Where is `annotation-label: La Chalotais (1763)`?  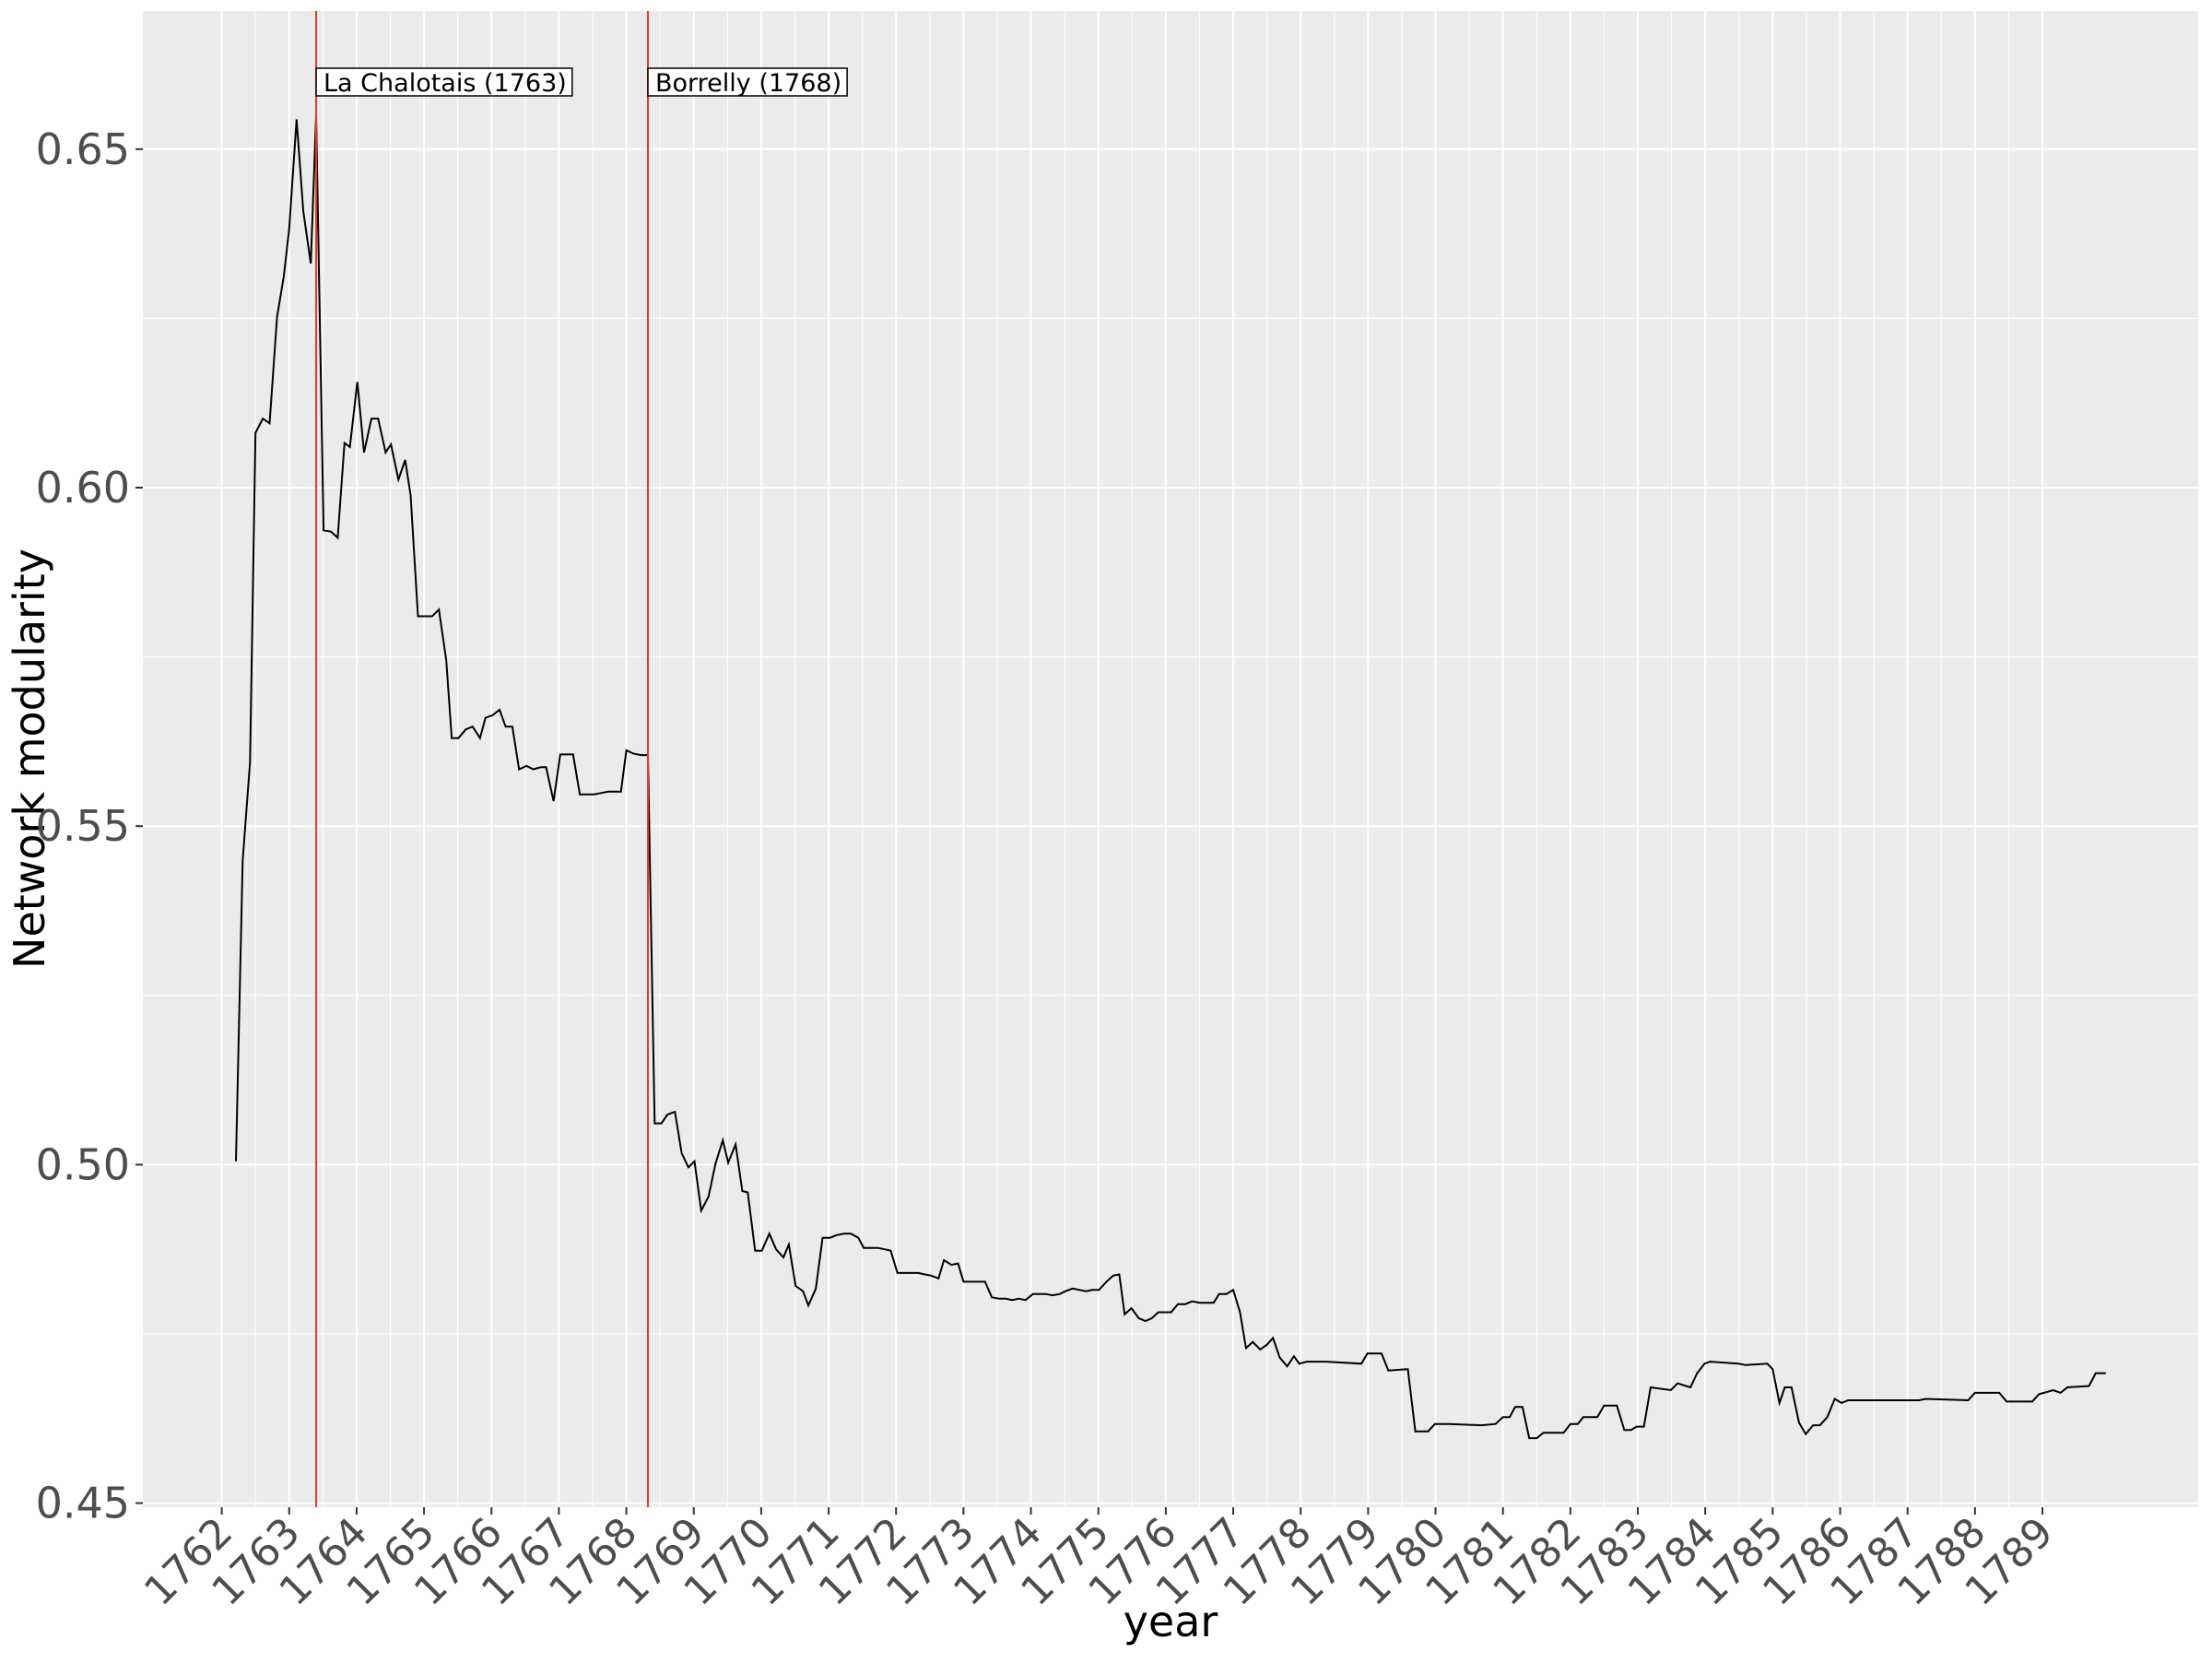 annotation-label: La Chalotais (1763) is located at coordinates (445, 83).